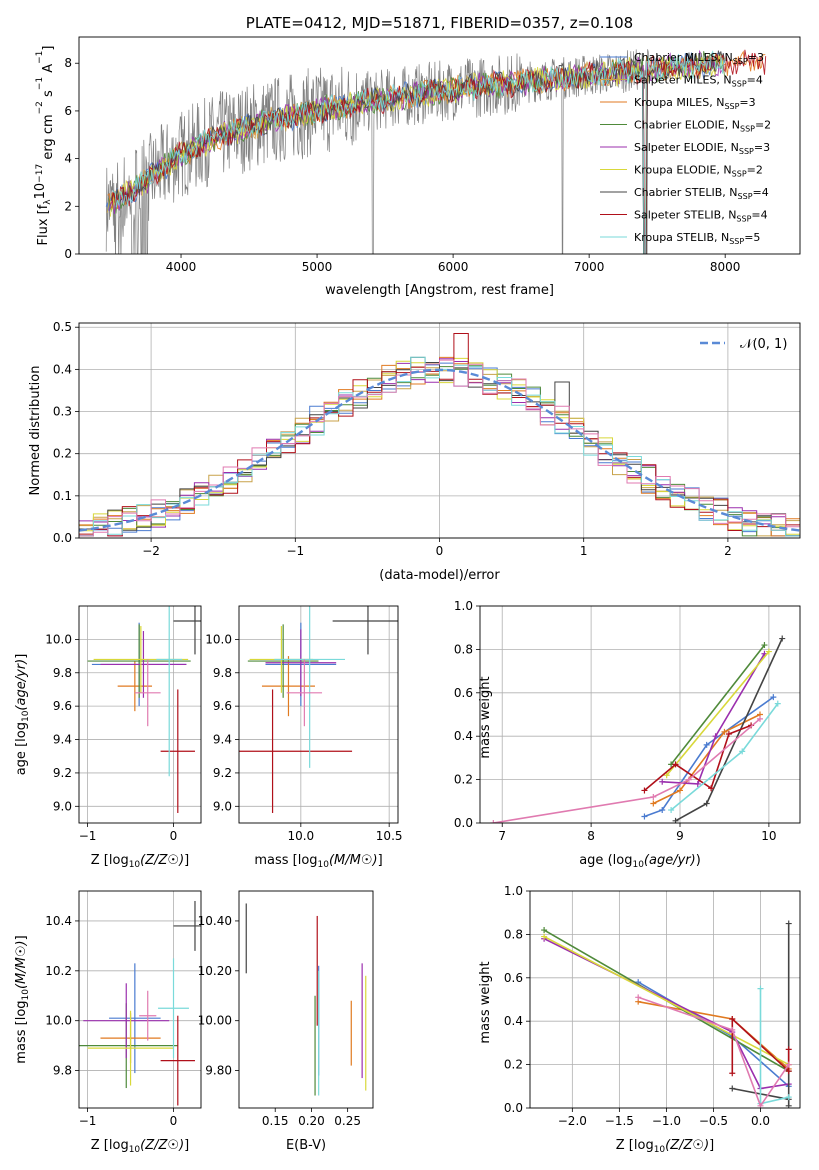  I want to click on y-axis-label: Flux [fλ10−17 erg cm−2 s−1 A−1], so click(44, 146).